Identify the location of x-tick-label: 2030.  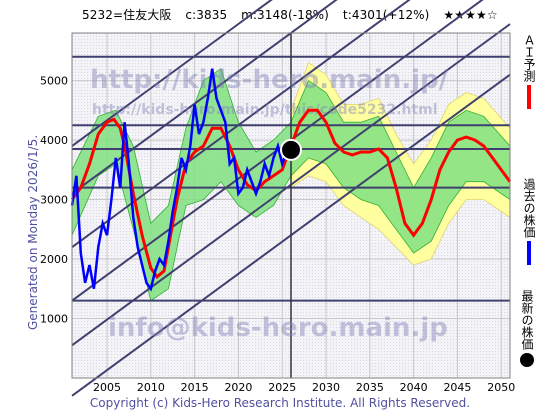
(326, 387).